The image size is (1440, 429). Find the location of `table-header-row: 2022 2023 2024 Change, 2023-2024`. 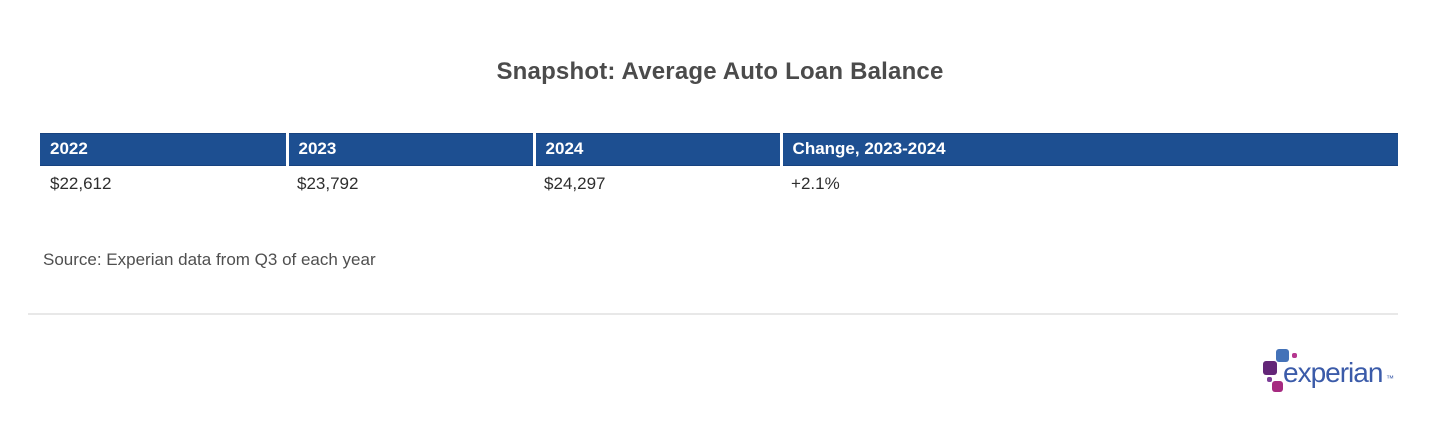

table-header-row: 2022 2023 2024 Change, 2023-2024 is located at coordinates (719, 149).